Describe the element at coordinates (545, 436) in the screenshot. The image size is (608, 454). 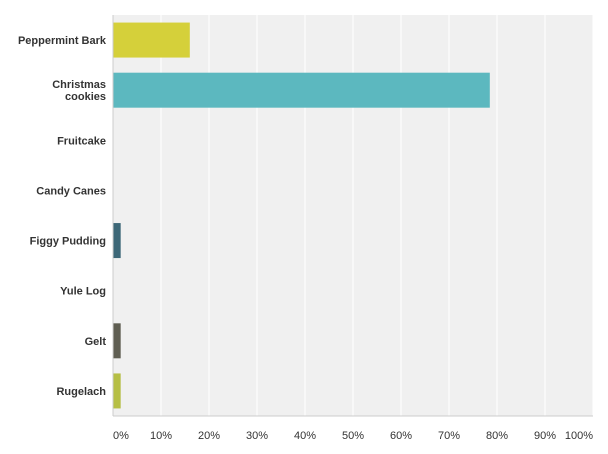
I see `x-tick-label: 90%` at that location.